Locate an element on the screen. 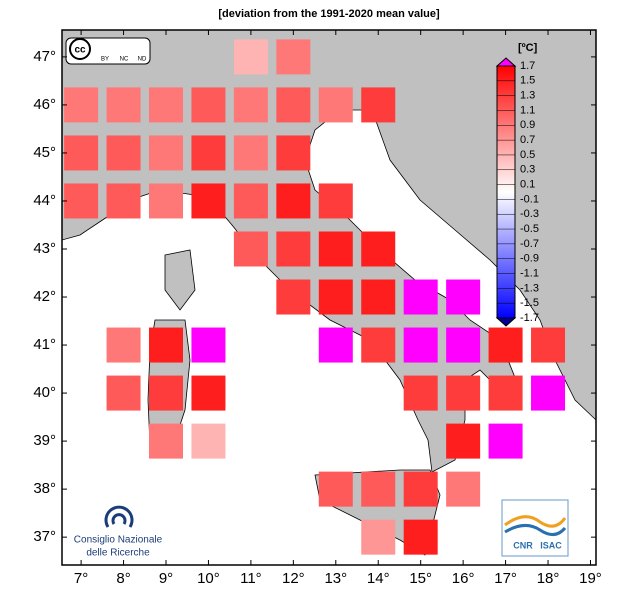 The height and width of the screenshot is (597, 621). y-tick-label: 45° is located at coordinates (44, 152).